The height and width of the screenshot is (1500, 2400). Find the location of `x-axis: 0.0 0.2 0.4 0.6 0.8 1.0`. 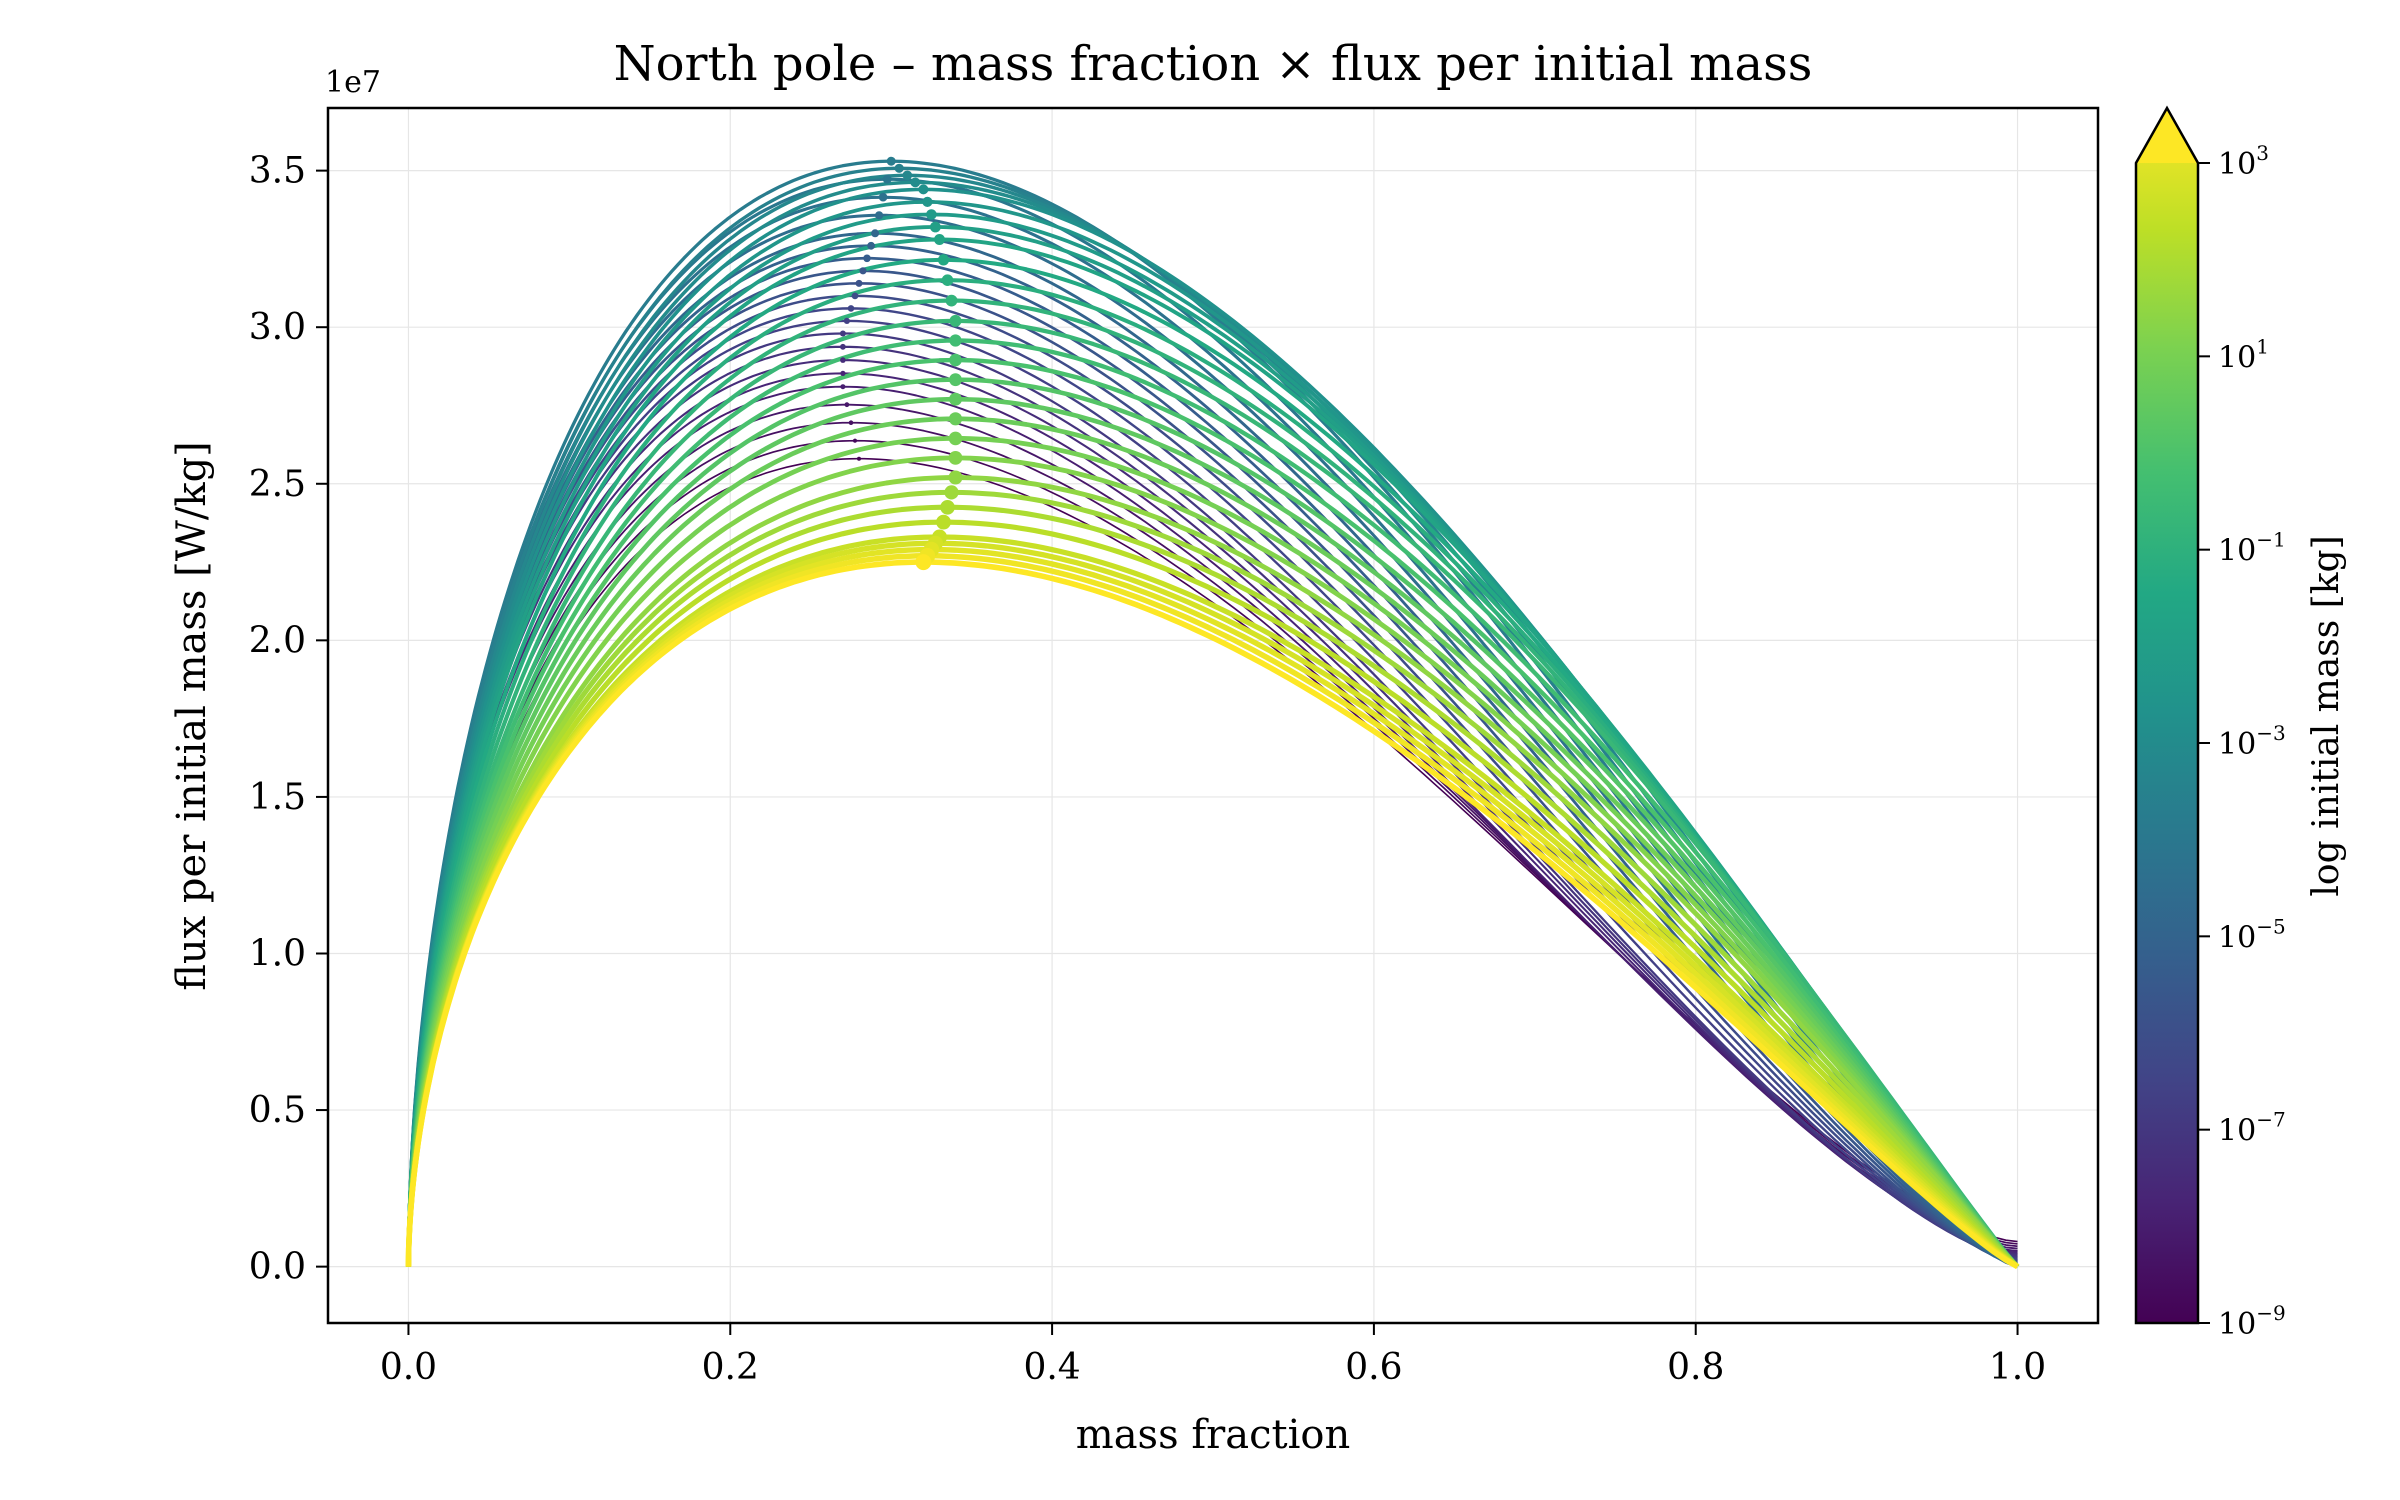

x-axis: 0.0 0.2 0.4 0.6 0.8 1.0 is located at coordinates (1213, 1355).